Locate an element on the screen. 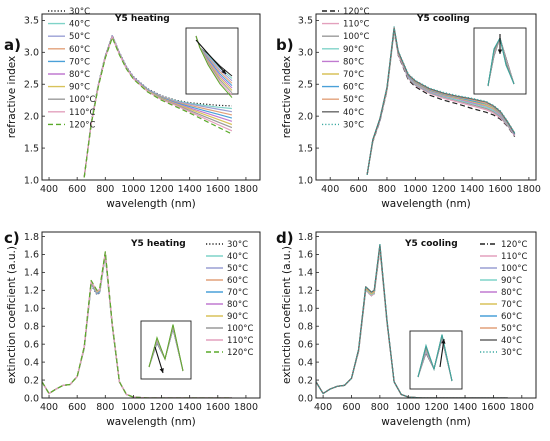 The height and width of the screenshot is (441, 550). chart-2-y-axis-label: refractive index is located at coordinates (287, 97).